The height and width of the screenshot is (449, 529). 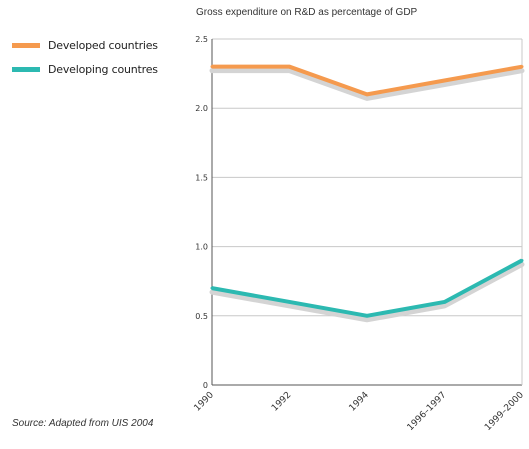 I want to click on legend-label-developed: Developed countries, so click(x=103, y=45).